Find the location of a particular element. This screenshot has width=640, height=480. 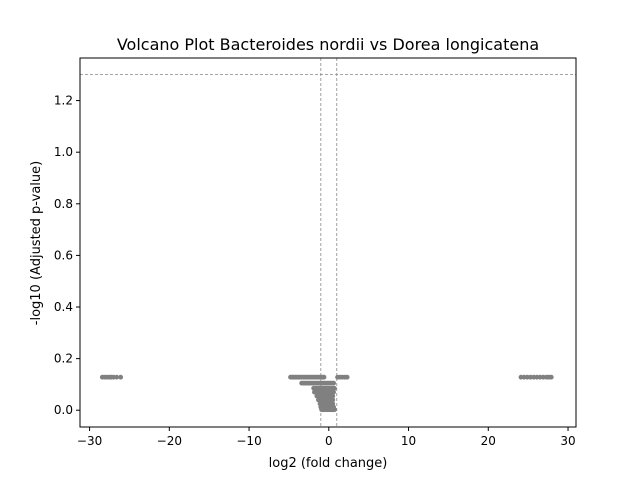

x-tick-label: 0 is located at coordinates (329, 441).